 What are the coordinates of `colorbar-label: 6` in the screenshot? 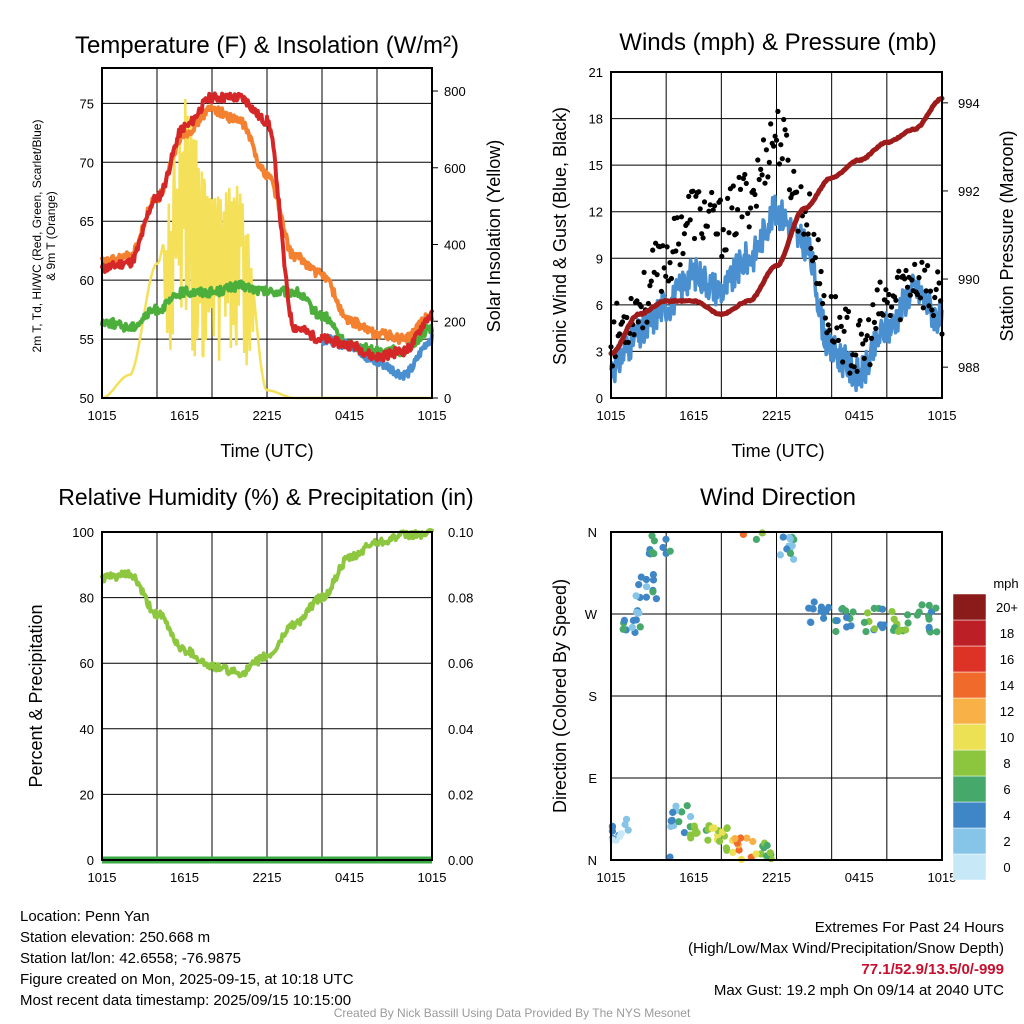 It's located at (1006, 789).